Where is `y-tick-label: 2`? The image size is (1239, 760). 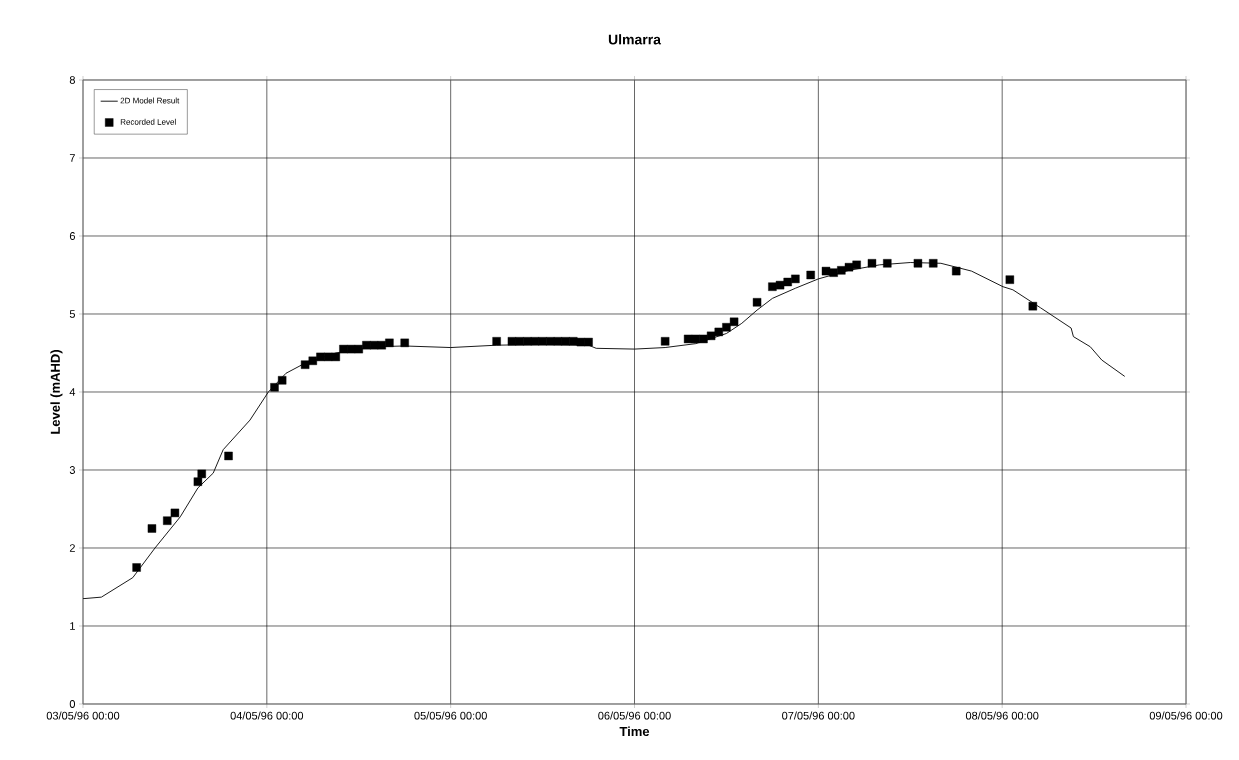 y-tick-label: 2 is located at coordinates (72, 548).